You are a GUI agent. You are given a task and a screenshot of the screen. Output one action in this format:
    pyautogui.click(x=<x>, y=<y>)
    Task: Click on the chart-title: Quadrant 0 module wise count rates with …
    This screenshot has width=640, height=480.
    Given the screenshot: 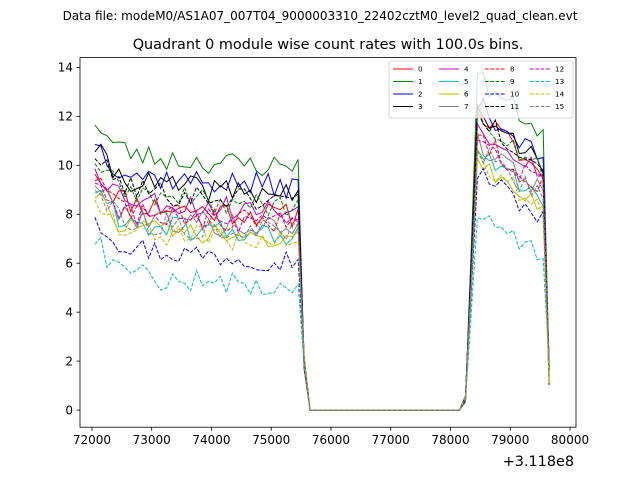 What is the action you would take?
    pyautogui.click(x=328, y=45)
    